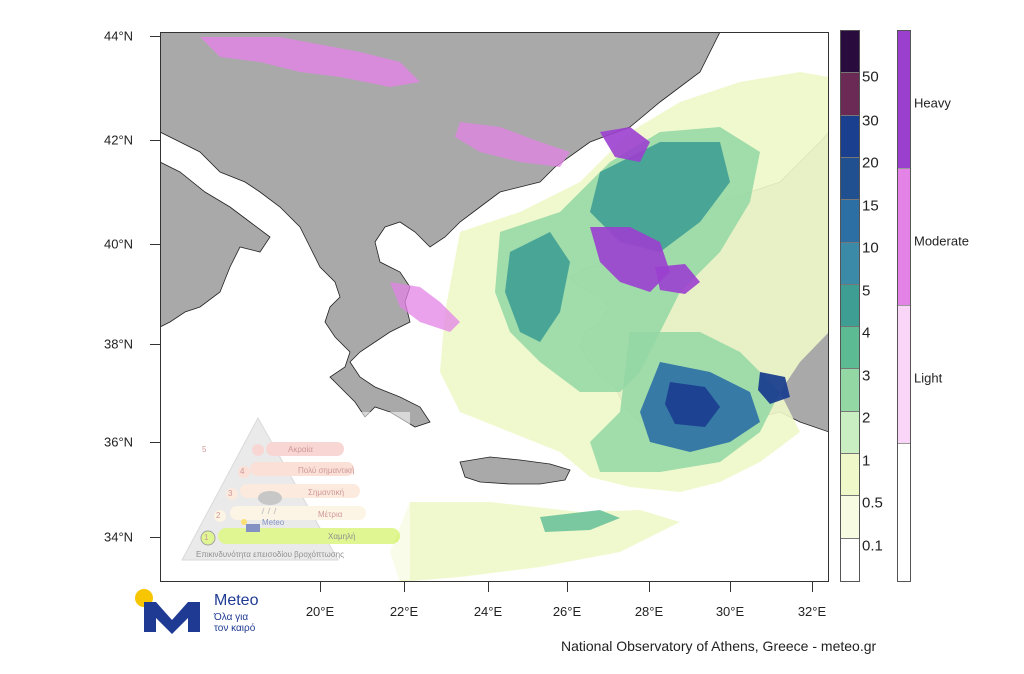 The height and width of the screenshot is (674, 1024). What do you see at coordinates (342, 536) in the screenshot?
I see `pyramid-level-label: Χαμηλή` at bounding box center [342, 536].